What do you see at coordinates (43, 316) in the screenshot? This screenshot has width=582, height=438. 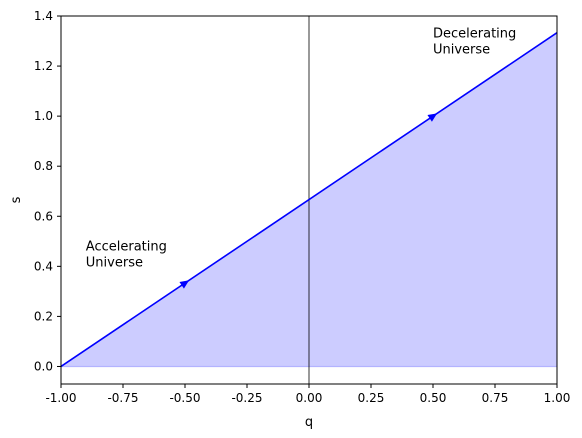 I see `y-tick-label: 0.2` at bounding box center [43, 316].